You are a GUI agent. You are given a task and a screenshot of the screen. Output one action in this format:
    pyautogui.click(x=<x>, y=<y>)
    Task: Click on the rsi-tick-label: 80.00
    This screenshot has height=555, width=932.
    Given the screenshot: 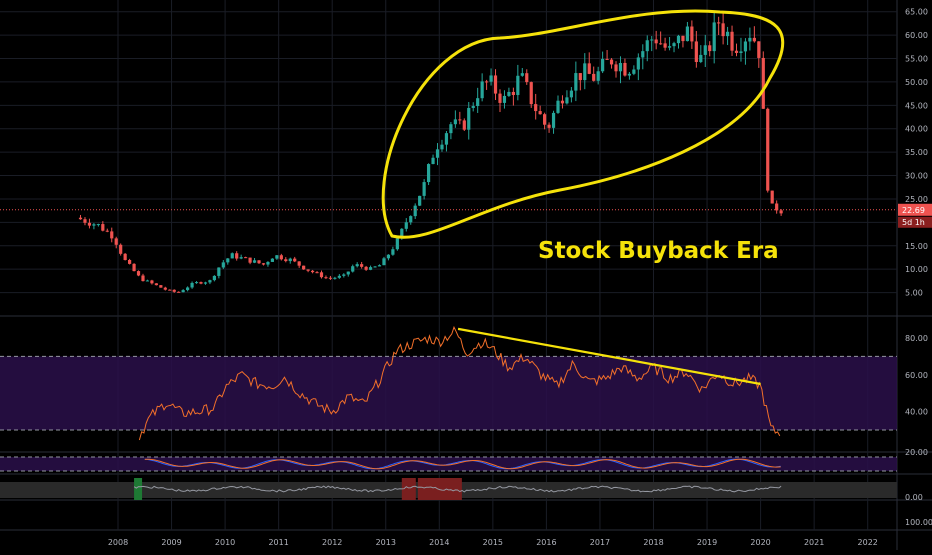 What is the action you would take?
    pyautogui.click(x=916, y=338)
    